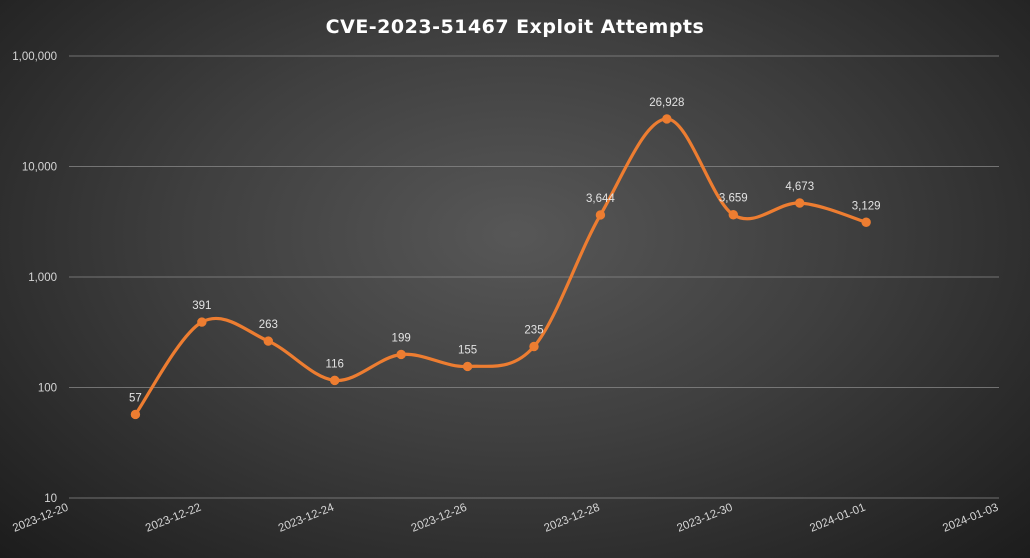 This screenshot has height=558, width=1030. What do you see at coordinates (201, 306) in the screenshot?
I see `data-label: 391` at bounding box center [201, 306].